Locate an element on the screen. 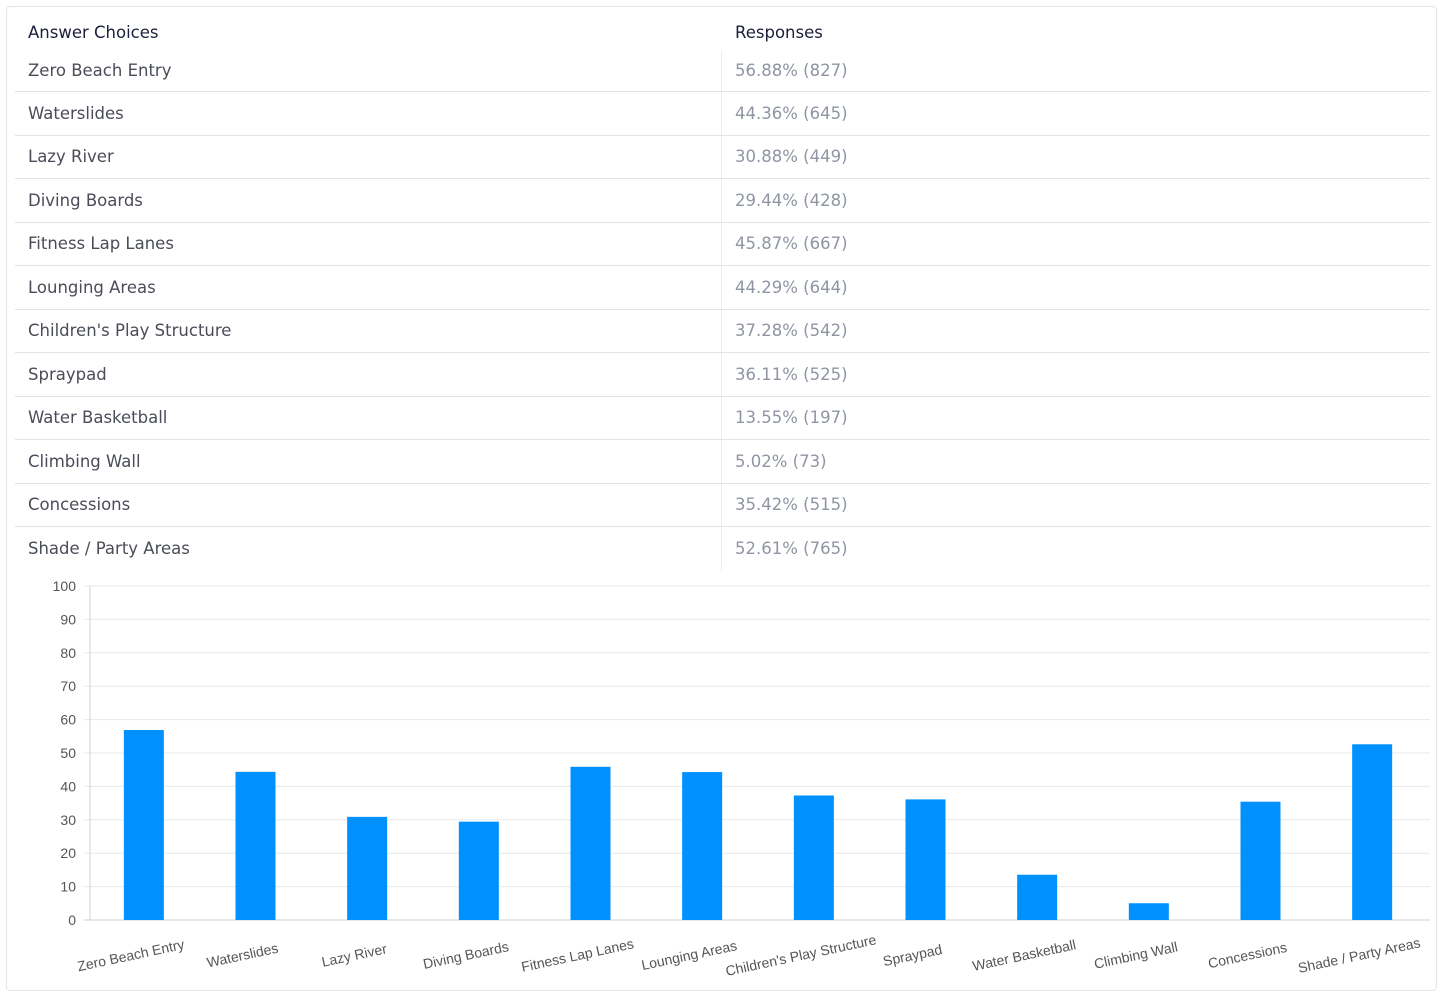 The image size is (1443, 991). response-cell: 30.88% (449) is located at coordinates (791, 157).